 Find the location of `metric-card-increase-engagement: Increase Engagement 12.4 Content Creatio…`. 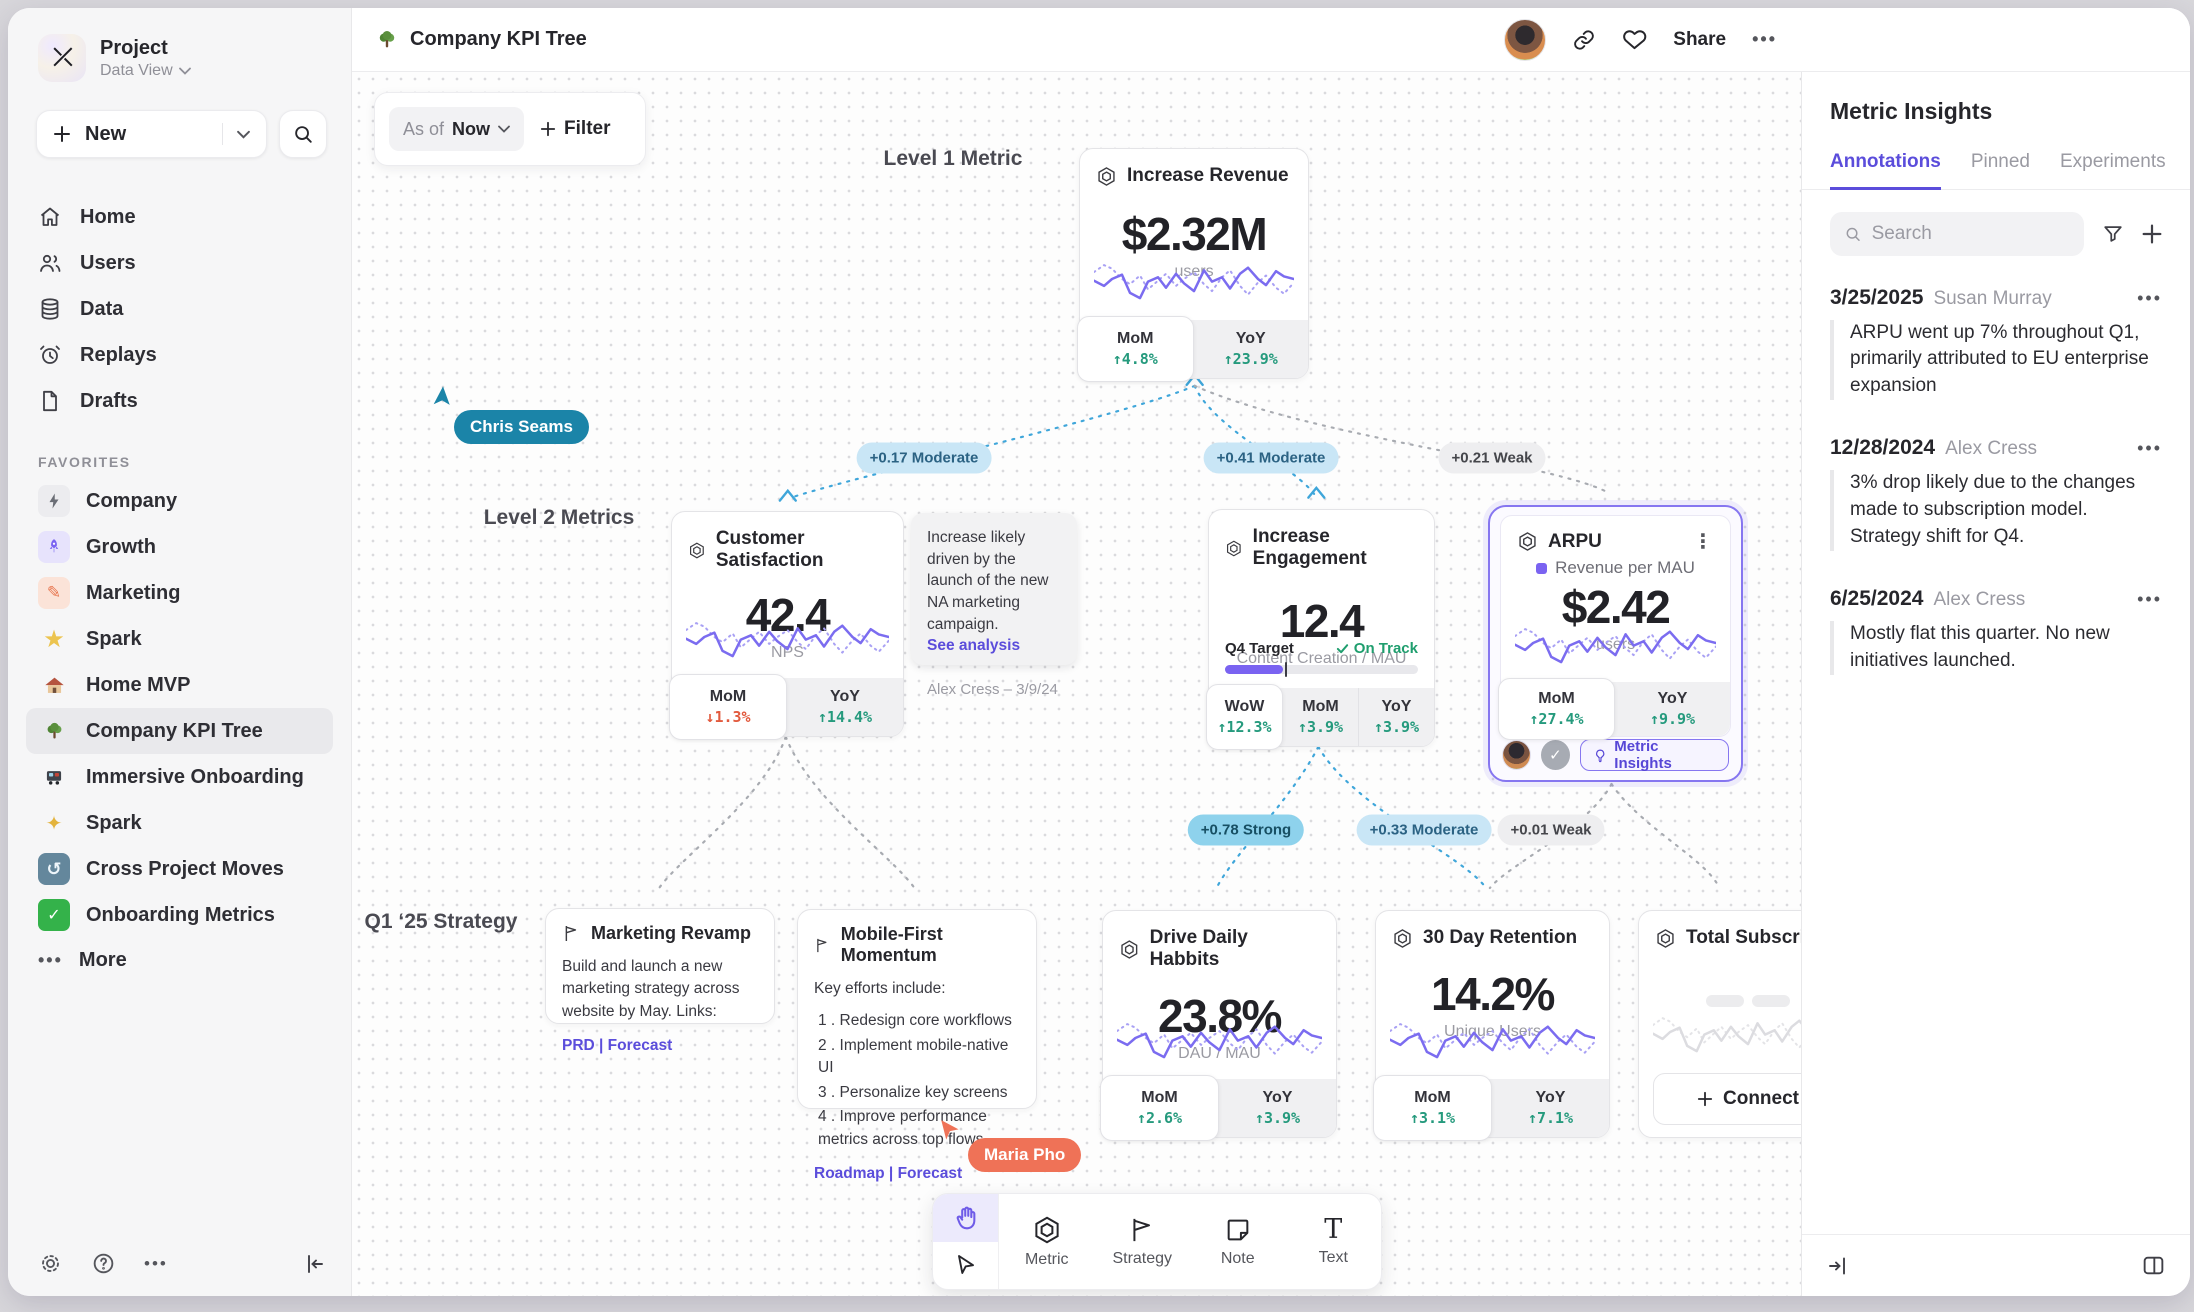

metric-card-increase-engagement: Increase Engagement 12.4 Content Creatio… is located at coordinates (1320, 629).